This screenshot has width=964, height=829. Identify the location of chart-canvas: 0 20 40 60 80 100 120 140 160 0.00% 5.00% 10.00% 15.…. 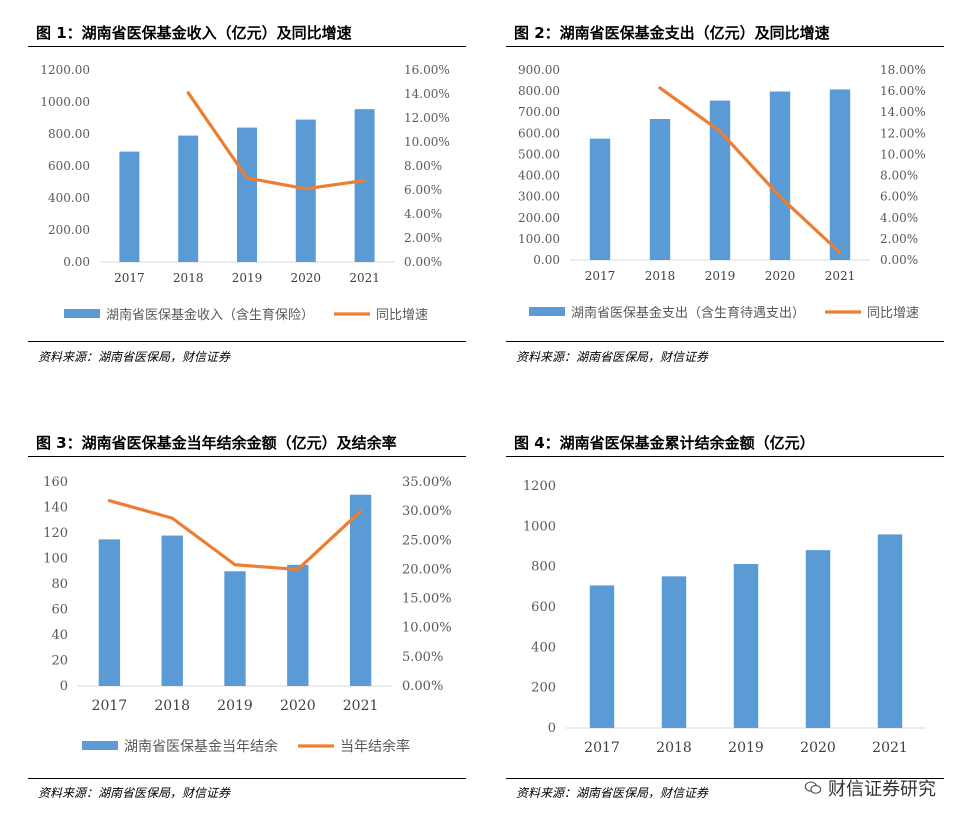
(247, 615).